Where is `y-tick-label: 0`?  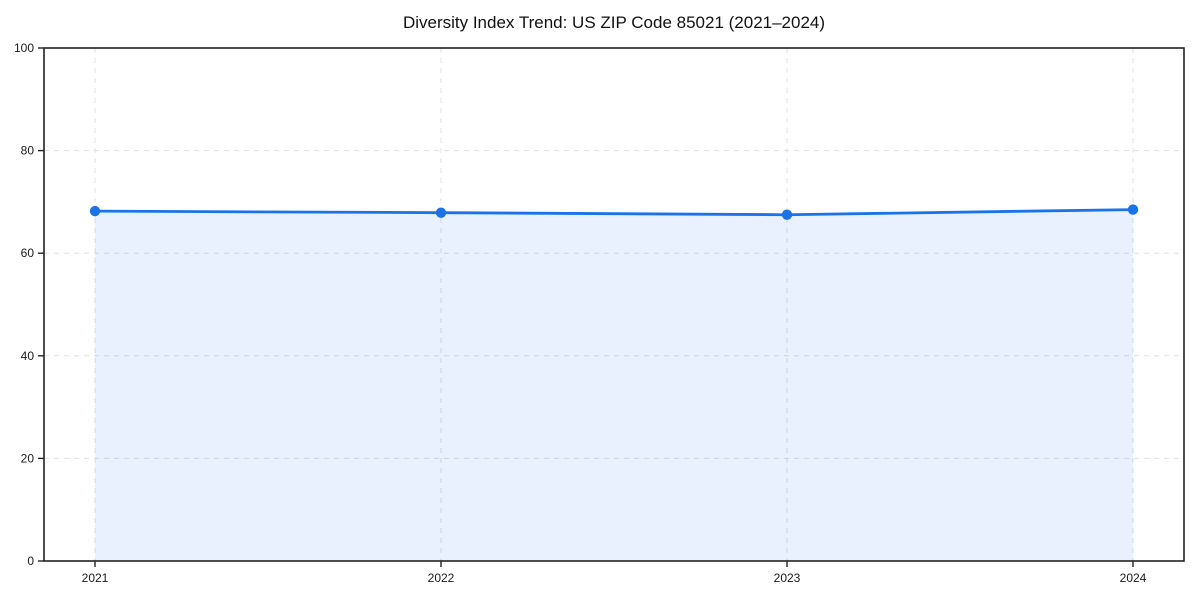
y-tick-label: 0 is located at coordinates (30, 561).